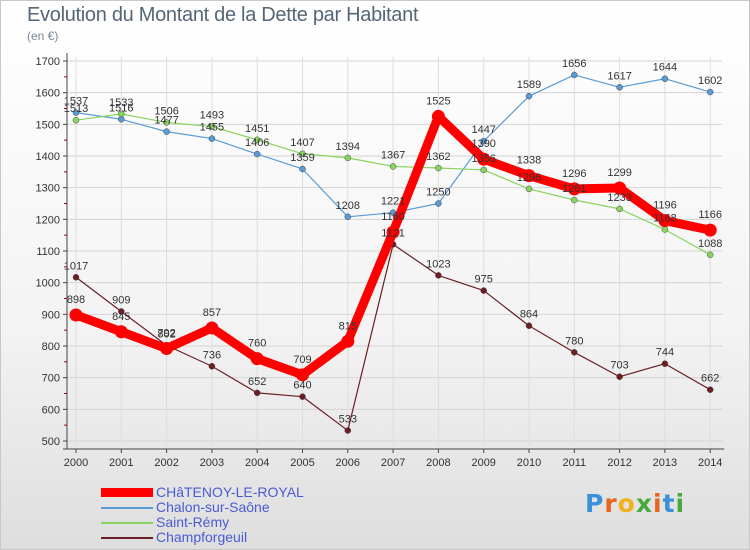  Describe the element at coordinates (48, 220) in the screenshot. I see `y-tick-label: 1200` at that location.